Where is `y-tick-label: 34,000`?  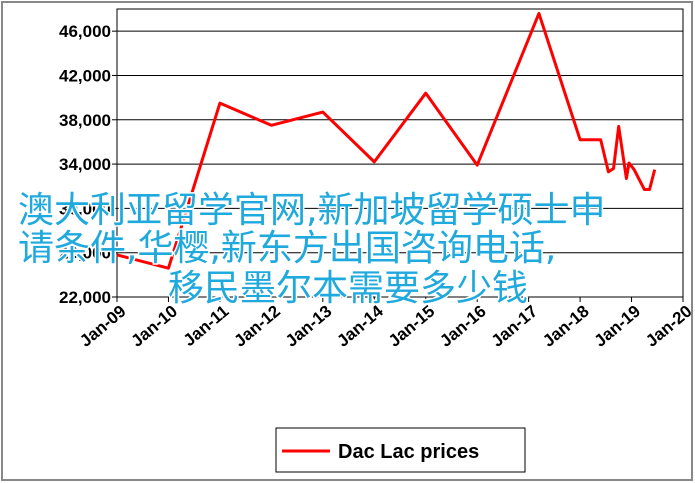 y-tick-label: 34,000 is located at coordinates (85, 164).